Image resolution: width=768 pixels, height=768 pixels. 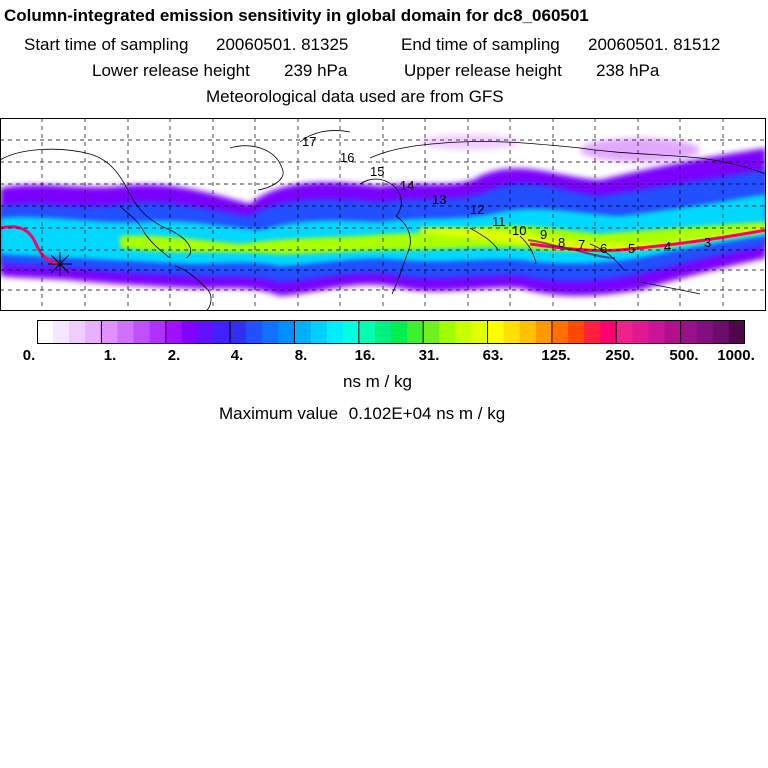 What do you see at coordinates (480, 44) in the screenshot?
I see `end-time-label: End time of sampling` at bounding box center [480, 44].